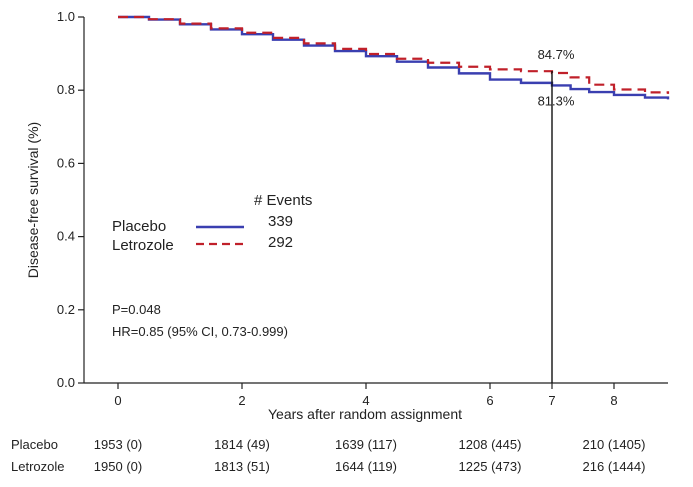 The image size is (693, 487). Describe the element at coordinates (551, 400) in the screenshot. I see `x-tick-label: 7` at that location.